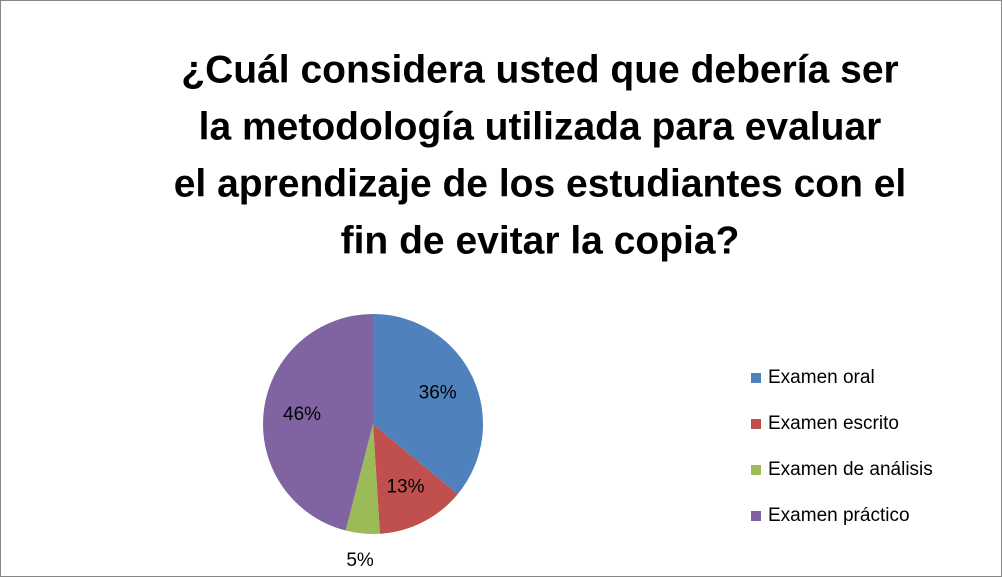 The width and height of the screenshot is (1002, 577). Describe the element at coordinates (839, 515) in the screenshot. I see `legend-label: Examen práctico` at that location.